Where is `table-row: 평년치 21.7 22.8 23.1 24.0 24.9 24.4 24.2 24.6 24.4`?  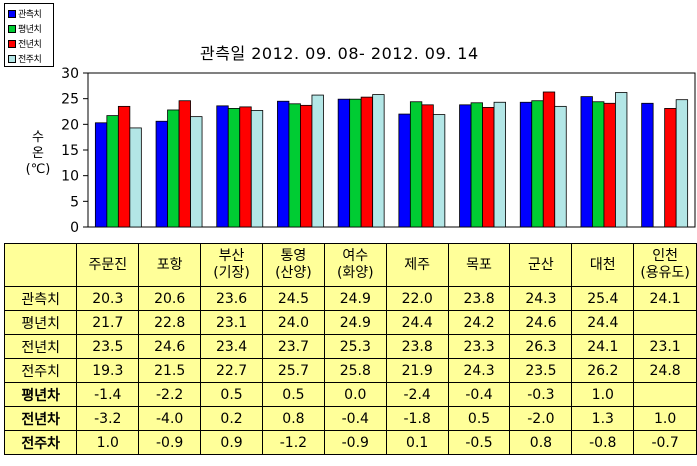 table-row: 평년치 21.7 22.8 23.1 24.0 24.9 24.4 24.2 24.6 24.4 is located at coordinates (350, 322).